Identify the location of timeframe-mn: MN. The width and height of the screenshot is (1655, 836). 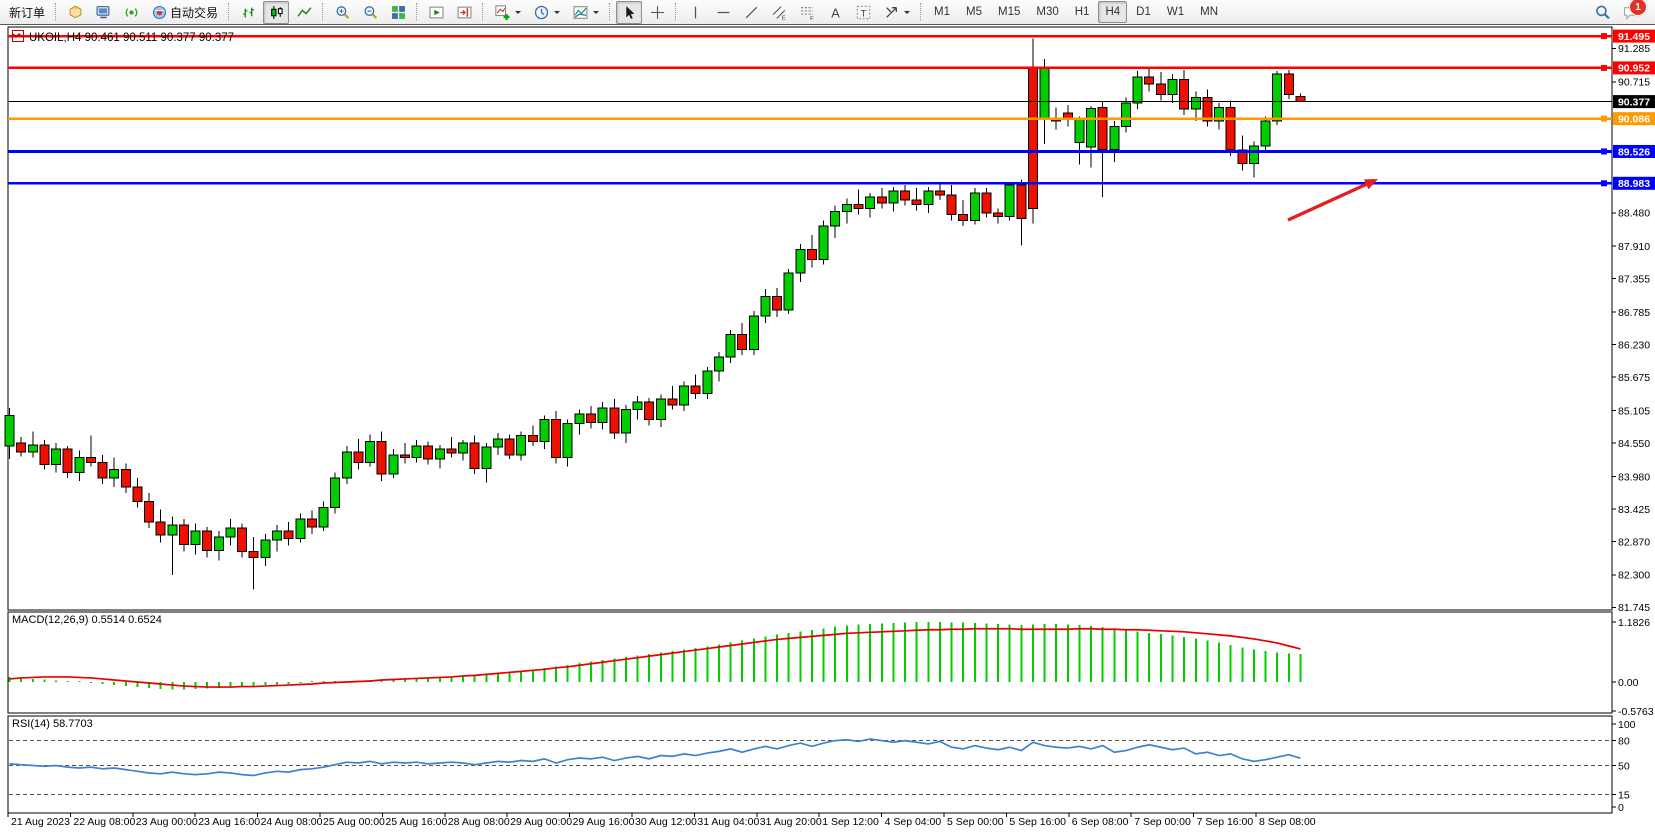
(1209, 12).